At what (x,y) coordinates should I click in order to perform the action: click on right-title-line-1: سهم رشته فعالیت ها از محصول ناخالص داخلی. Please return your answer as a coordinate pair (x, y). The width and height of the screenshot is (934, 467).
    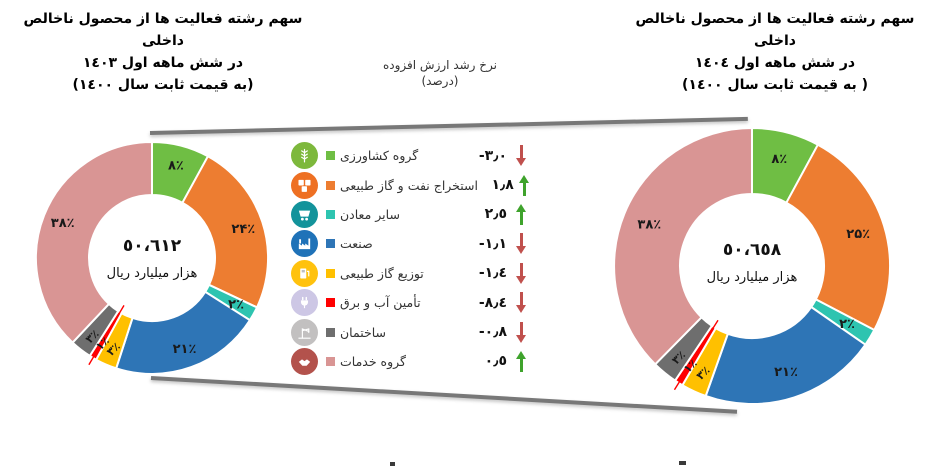
    Looking at the image, I should click on (775, 30).